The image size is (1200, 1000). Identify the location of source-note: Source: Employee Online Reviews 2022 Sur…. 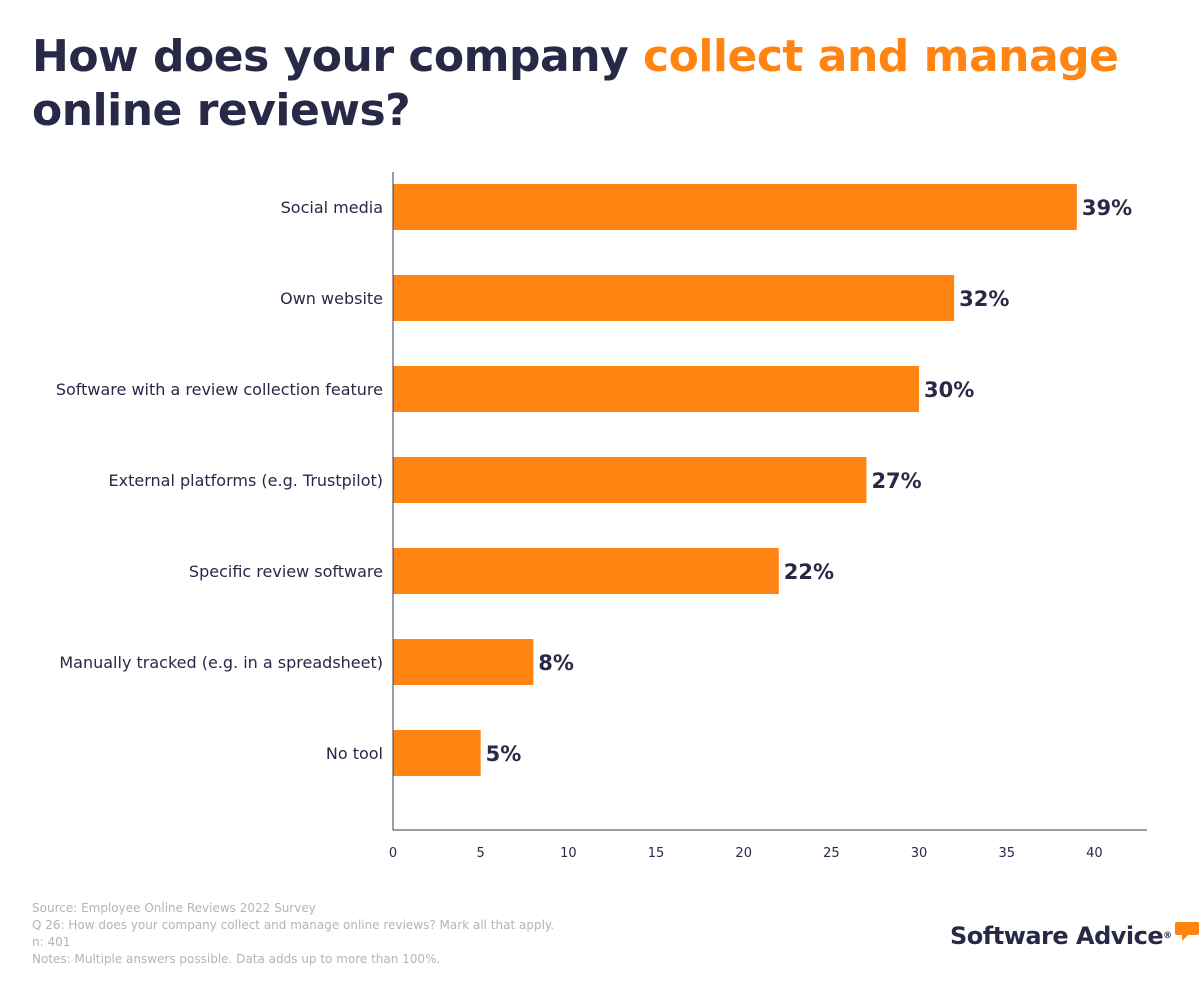
(174, 908).